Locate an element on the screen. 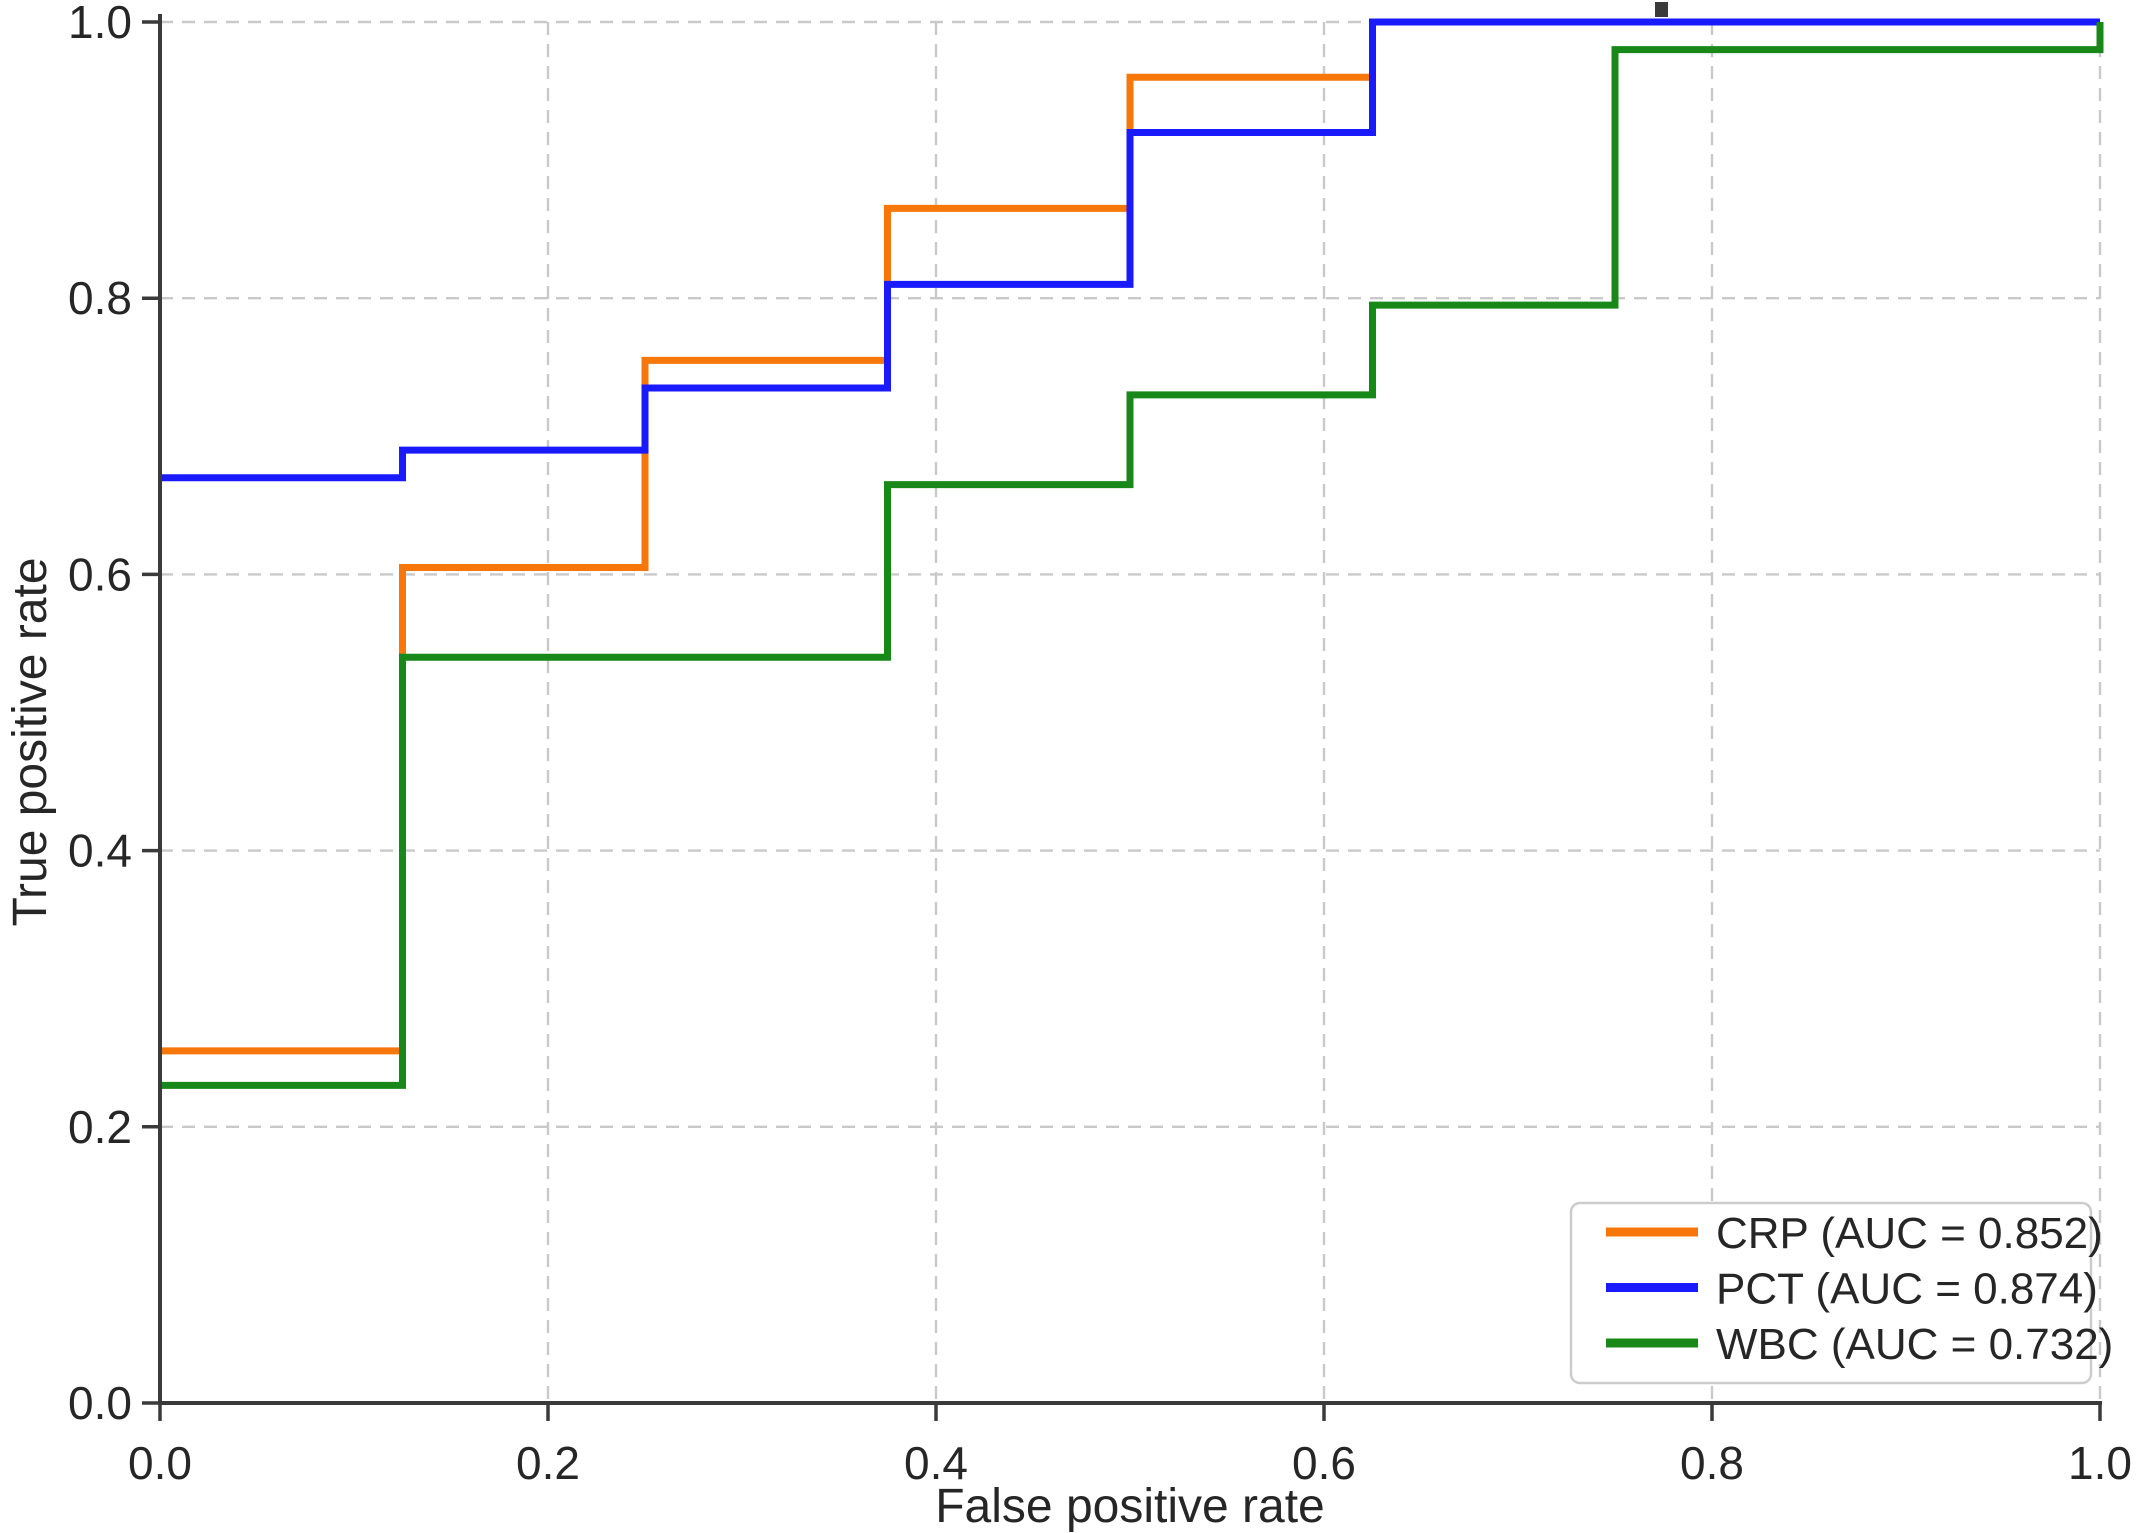 The width and height of the screenshot is (2144, 1533). y-tick-label: 1.0 is located at coordinates (100, 24).